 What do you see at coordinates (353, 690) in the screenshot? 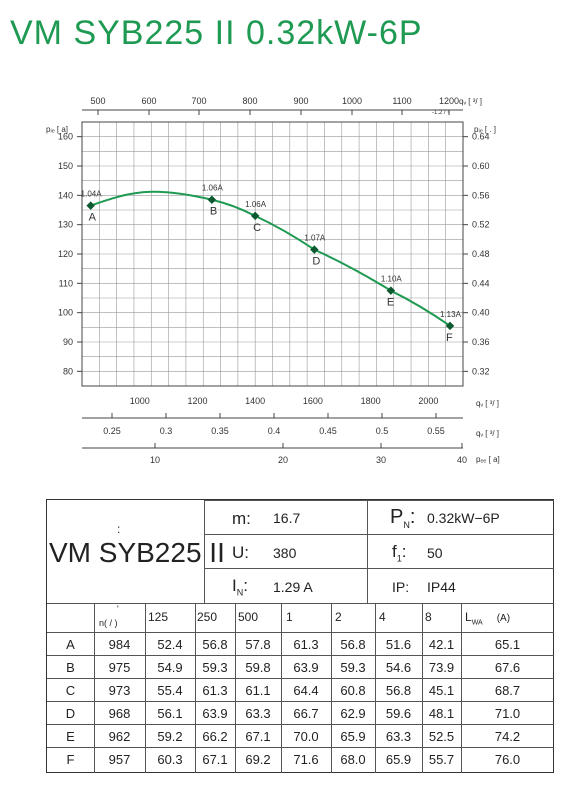
I see `row-level-cell: 60.8` at bounding box center [353, 690].